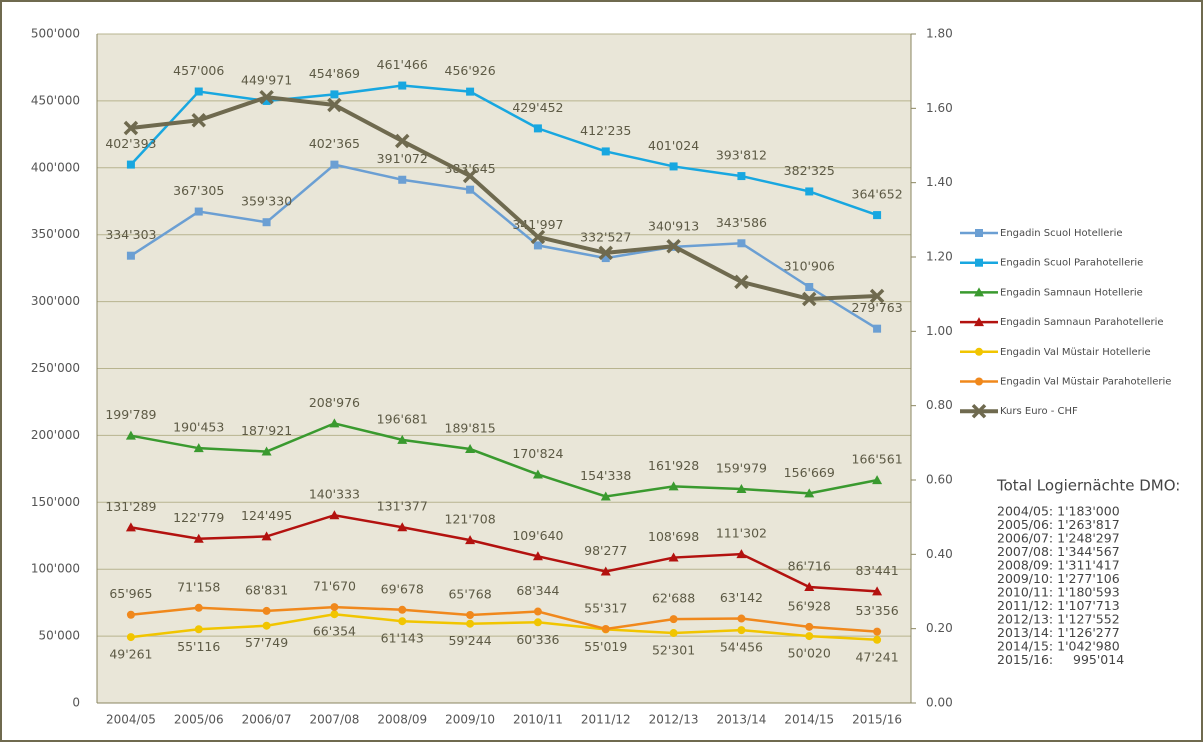 The width and height of the screenshot is (1203, 742). Describe the element at coordinates (1058, 619) in the screenshot. I see `annotation-line: 2012/13: 1'127'552` at that location.